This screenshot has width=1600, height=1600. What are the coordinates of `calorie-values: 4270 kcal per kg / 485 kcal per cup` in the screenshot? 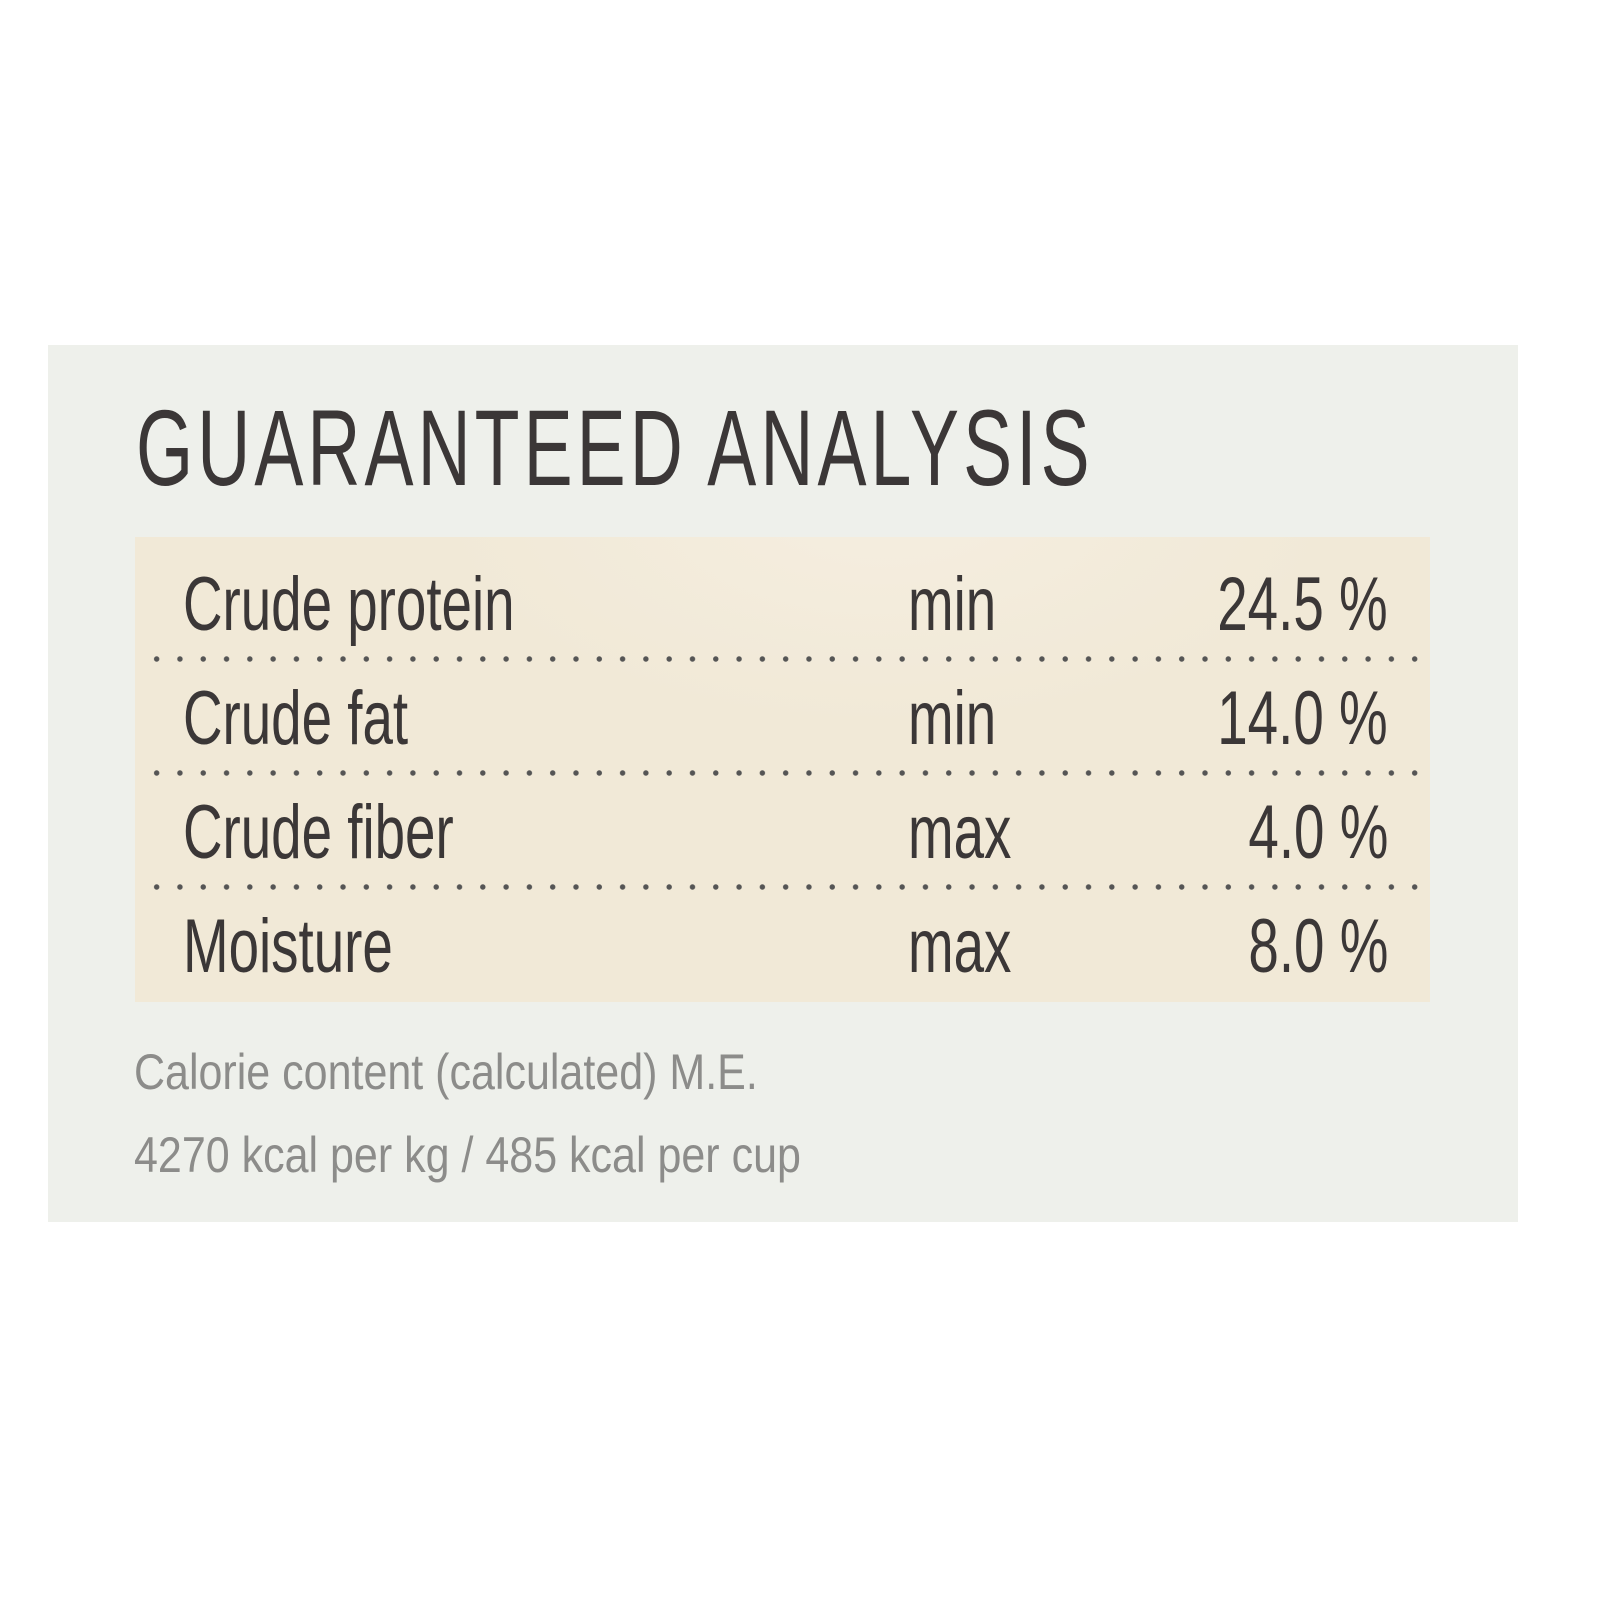 It's located at (467, 1155).